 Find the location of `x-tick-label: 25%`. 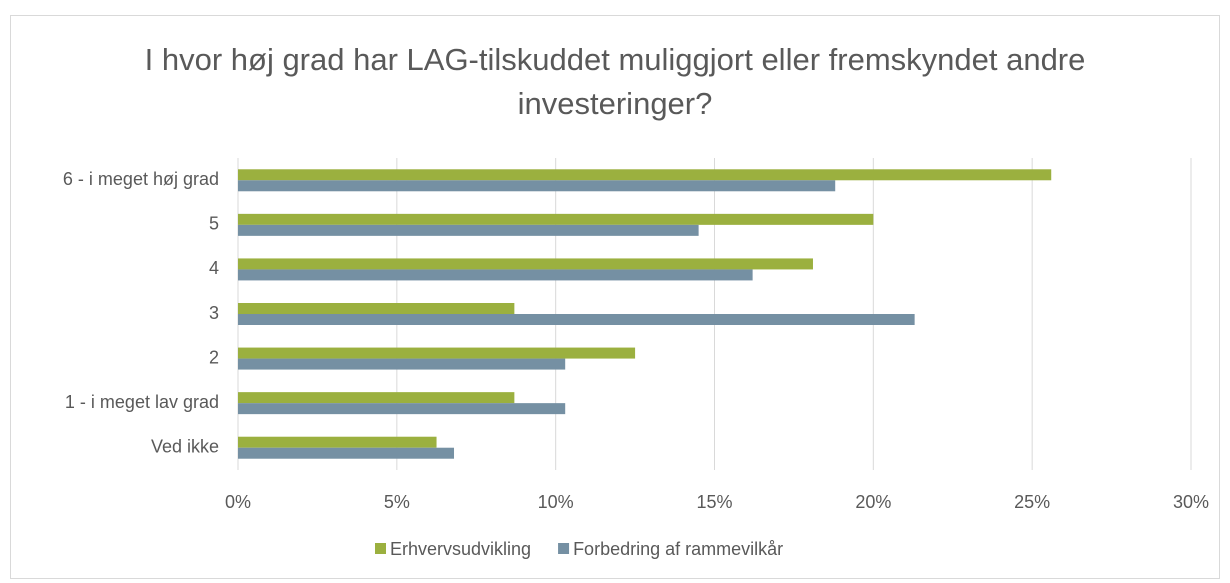

x-tick-label: 25% is located at coordinates (1032, 502).